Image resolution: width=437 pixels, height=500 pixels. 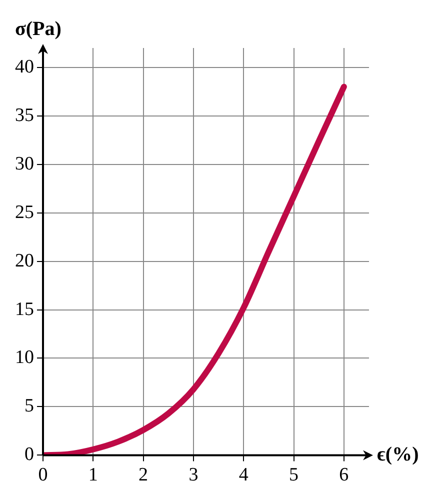 I want to click on x-tick-label: 2, so click(x=143, y=475).